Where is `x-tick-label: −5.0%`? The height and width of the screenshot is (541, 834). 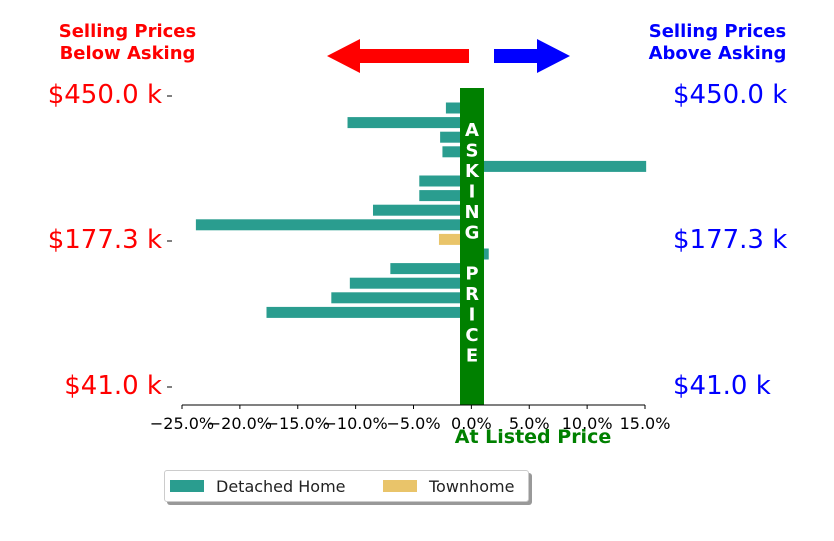 x-tick-label: −5.0% is located at coordinates (413, 423).